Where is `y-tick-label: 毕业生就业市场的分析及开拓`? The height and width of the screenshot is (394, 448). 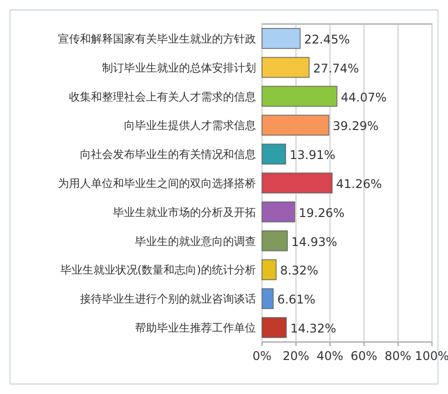
y-tick-label: 毕业生就业市场的分析及开拓 is located at coordinates (184, 212).